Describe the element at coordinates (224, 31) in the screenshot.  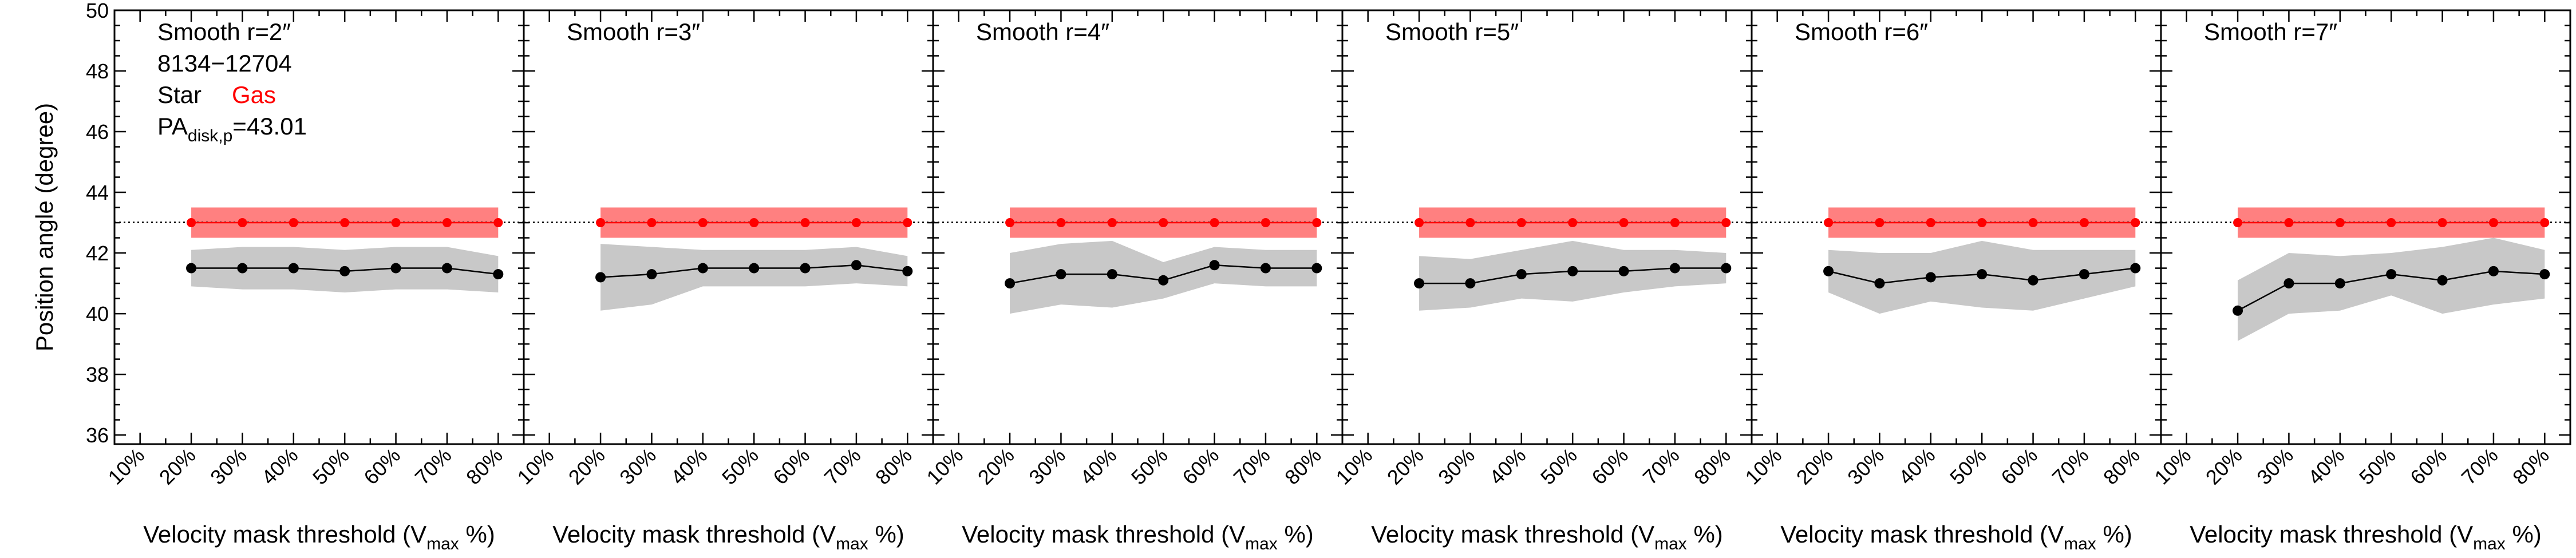
I see `panel-title: Smooth r=2″` at that location.